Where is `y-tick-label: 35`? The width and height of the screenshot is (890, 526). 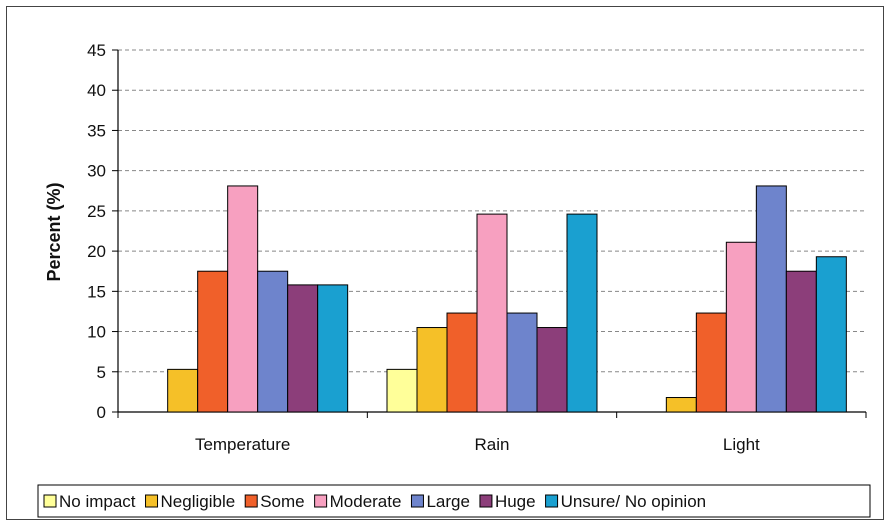 y-tick-label: 35 is located at coordinates (96, 130).